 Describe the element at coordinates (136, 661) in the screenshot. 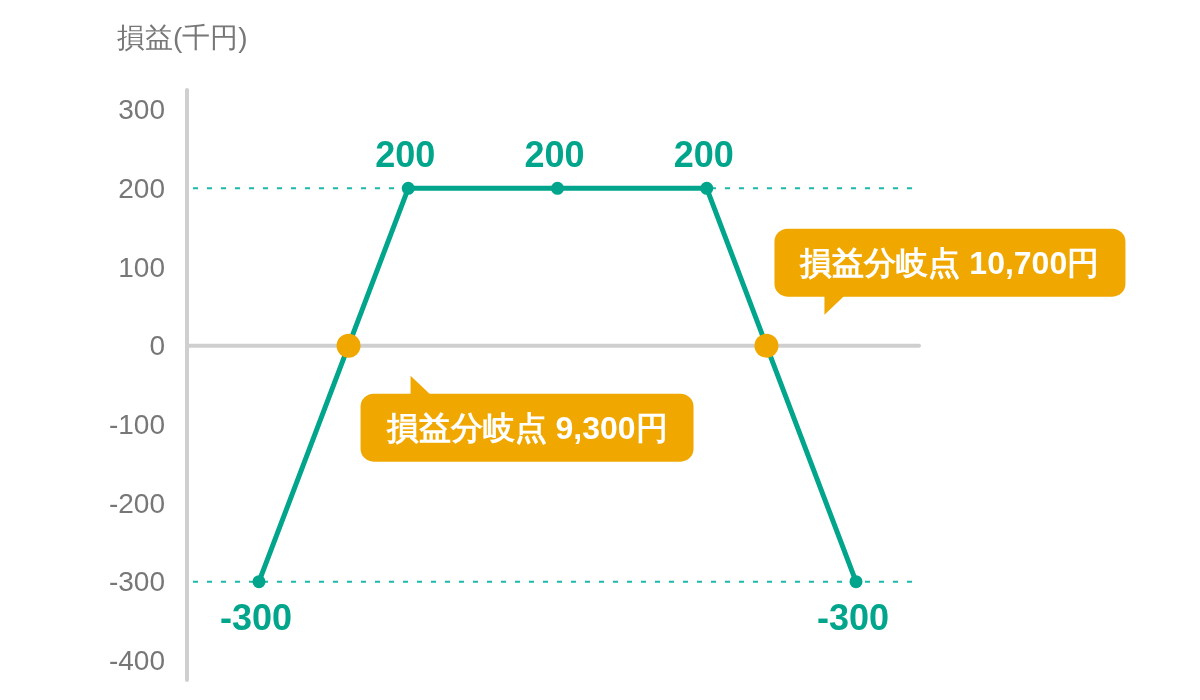

I see `y-tick-label: -400` at that location.